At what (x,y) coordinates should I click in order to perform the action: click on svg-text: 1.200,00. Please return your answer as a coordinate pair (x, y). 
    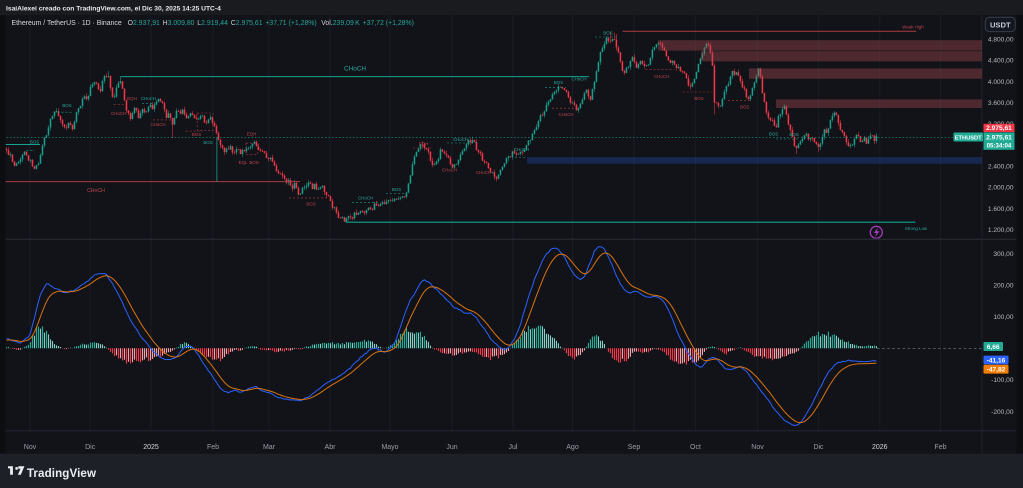
    Looking at the image, I should click on (1001, 230).